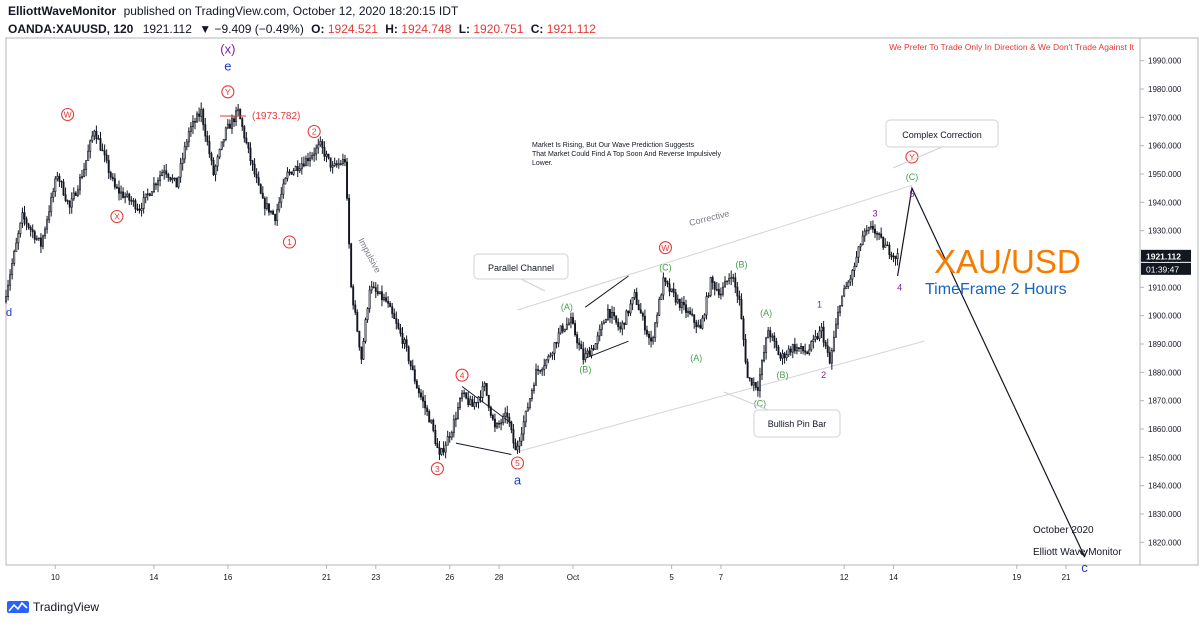 This screenshot has width=1200, height=624. Describe the element at coordinates (1165, 146) in the screenshot. I see `y-tick-label: 1960.000` at that location.